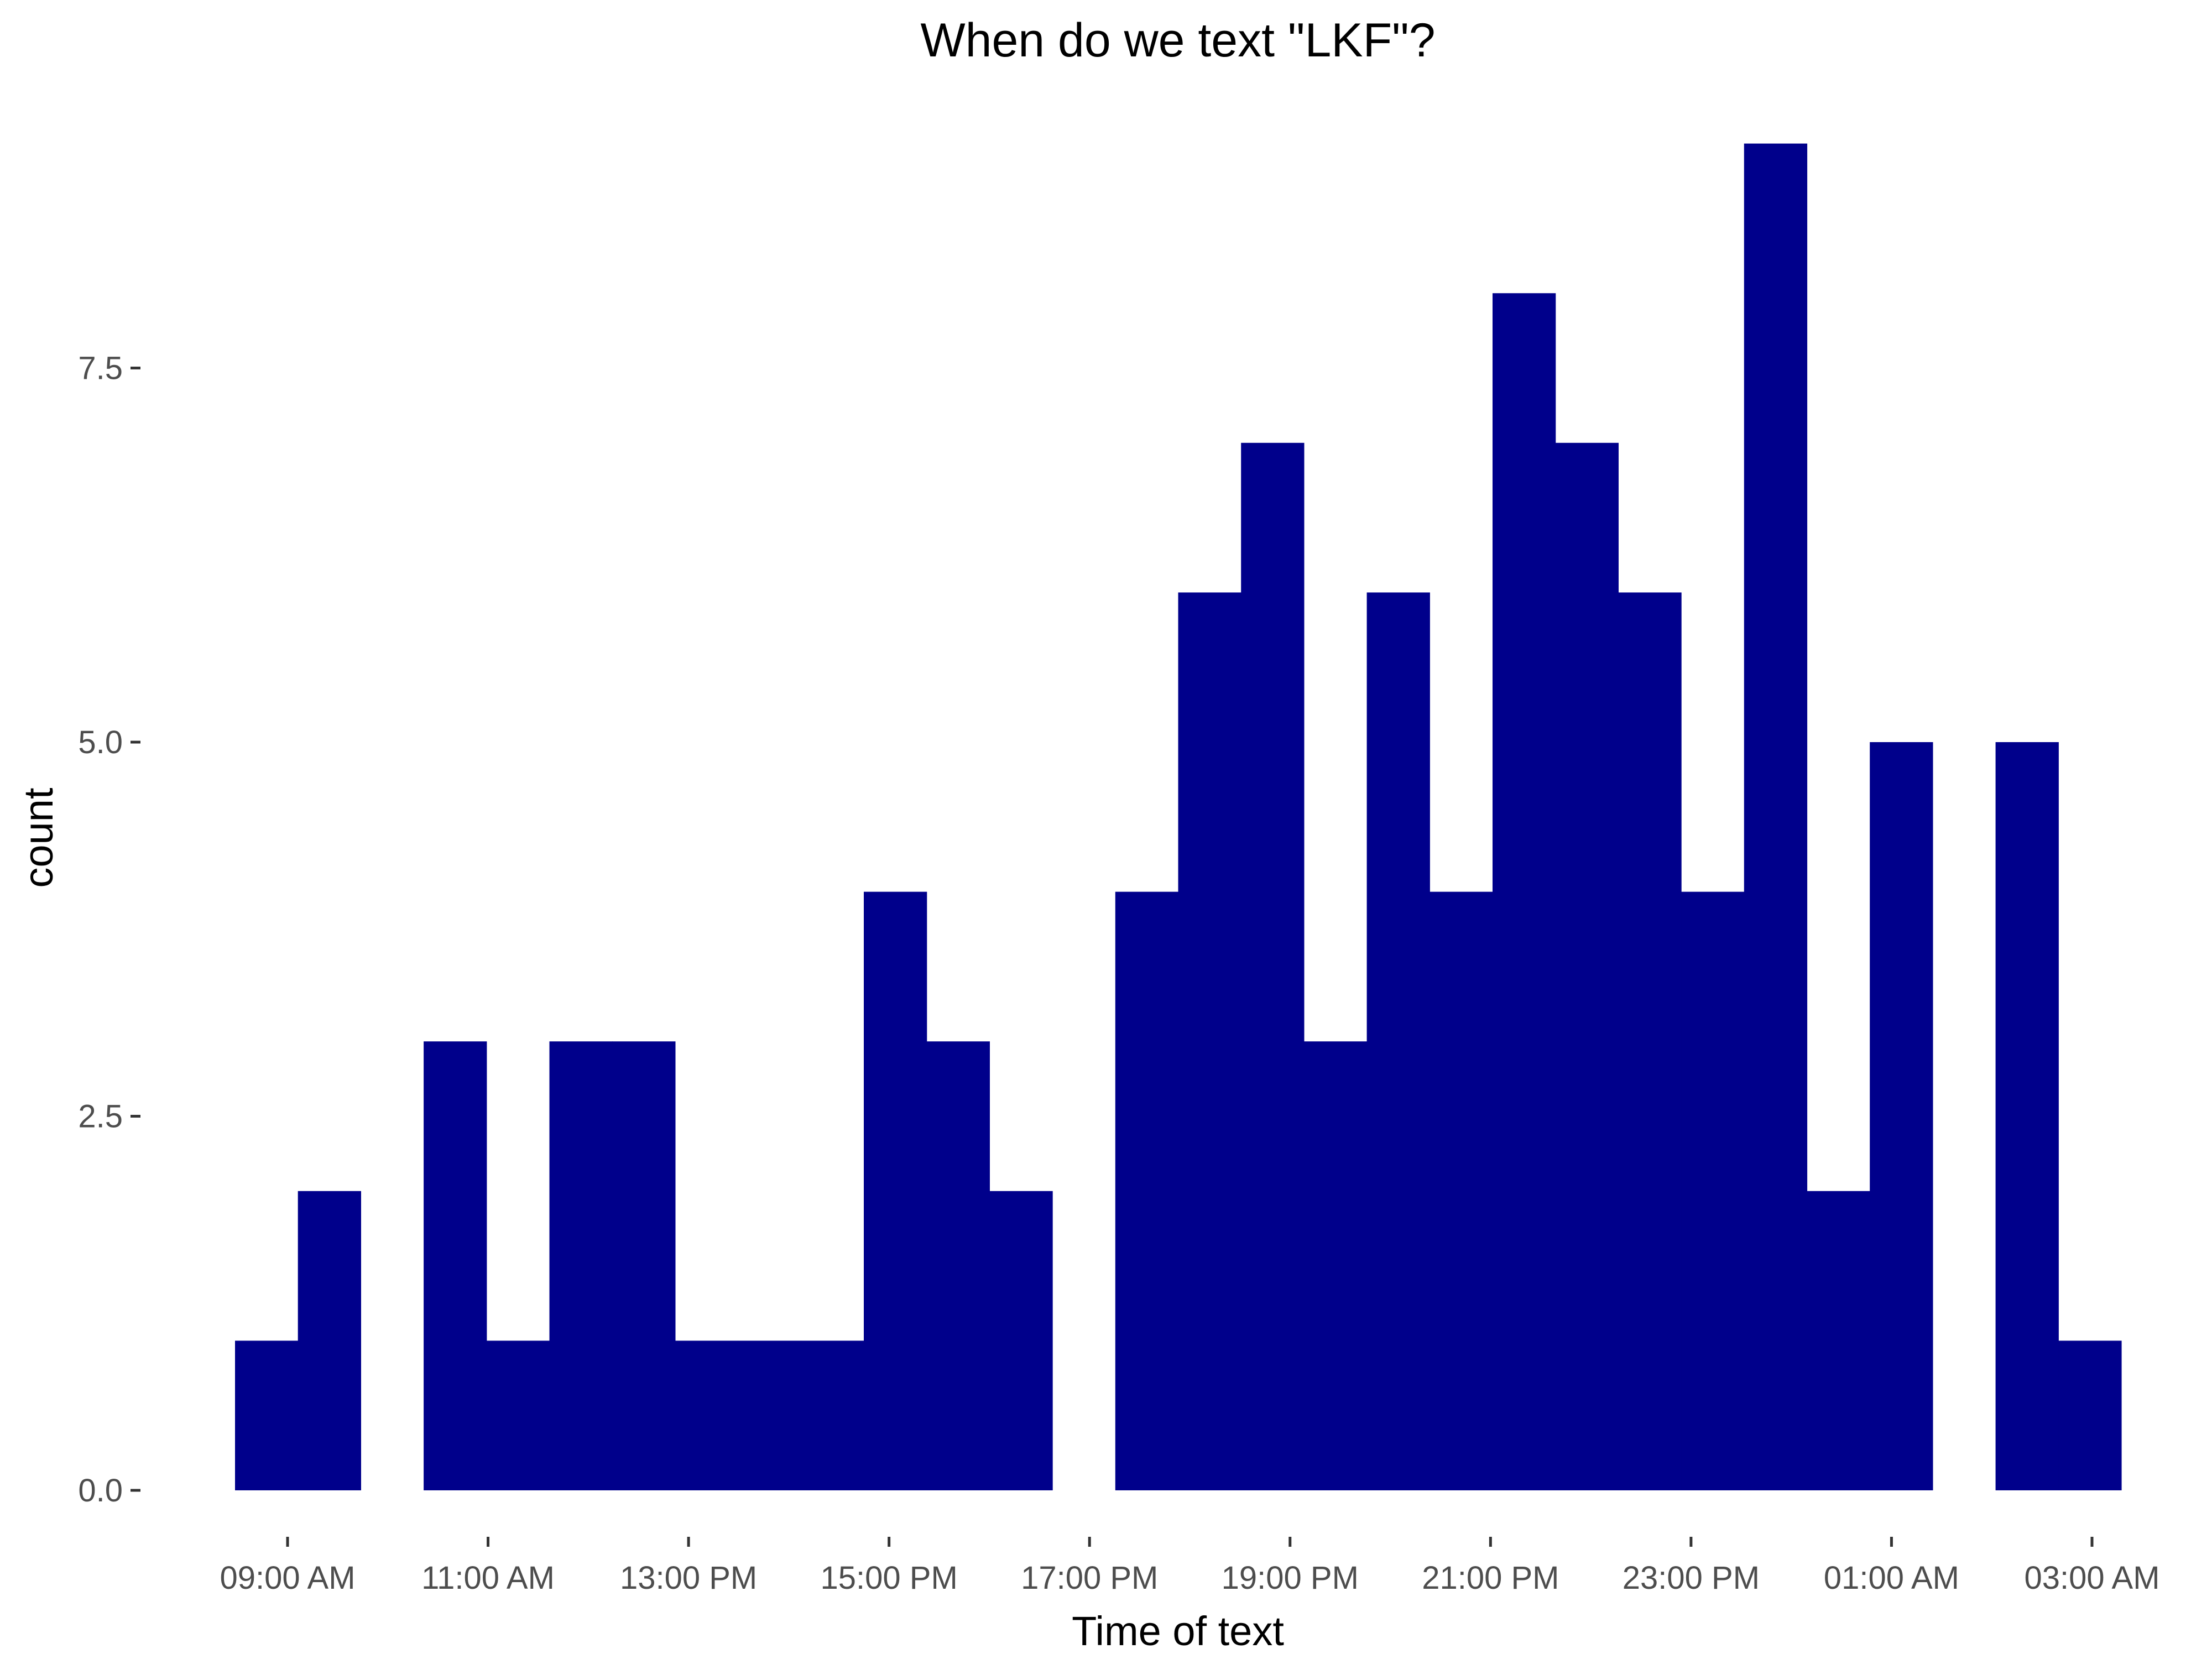  I want to click on x-tick-label: 19:00 PM, so click(1291, 1578).